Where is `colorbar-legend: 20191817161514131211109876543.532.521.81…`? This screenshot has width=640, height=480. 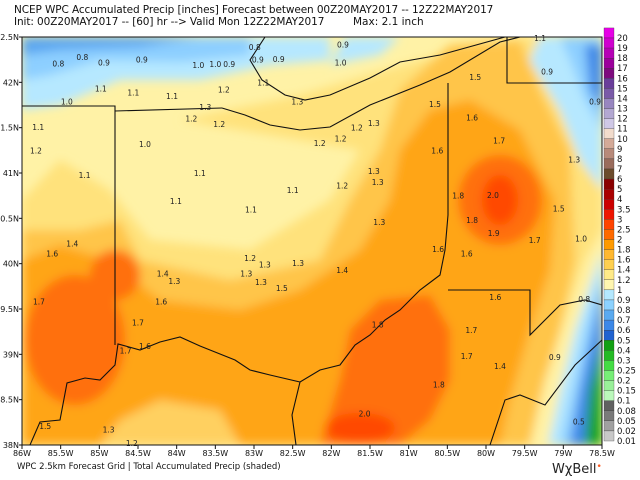 colorbar-legend: 20191817161514131211109876543.532.521.81… is located at coordinates (619, 237).